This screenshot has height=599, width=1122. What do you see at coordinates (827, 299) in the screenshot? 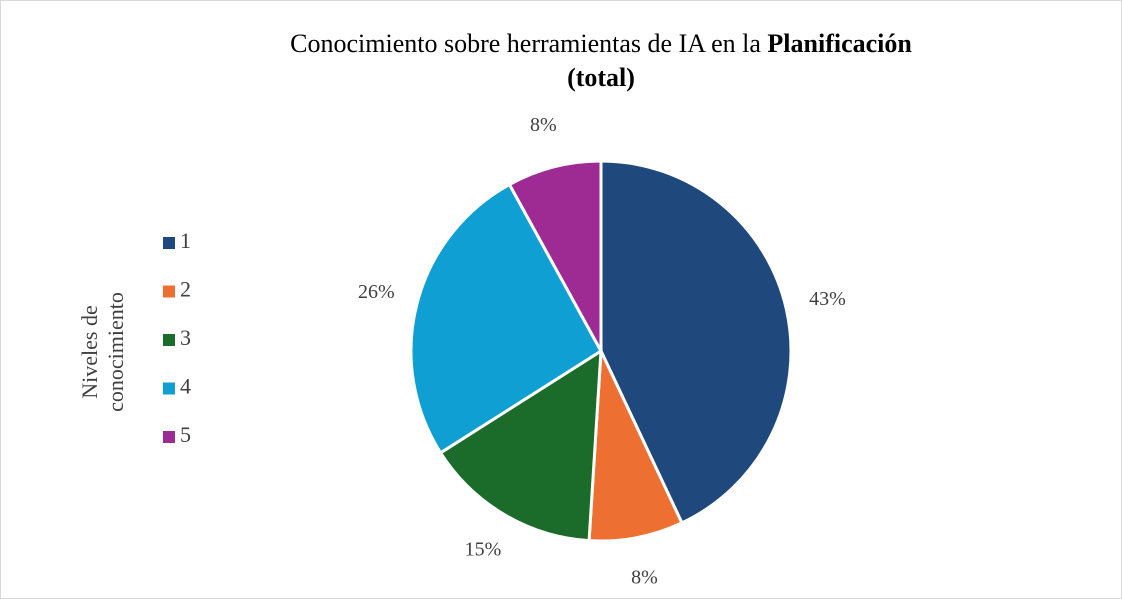
I see `data-label: 43%` at bounding box center [827, 299].